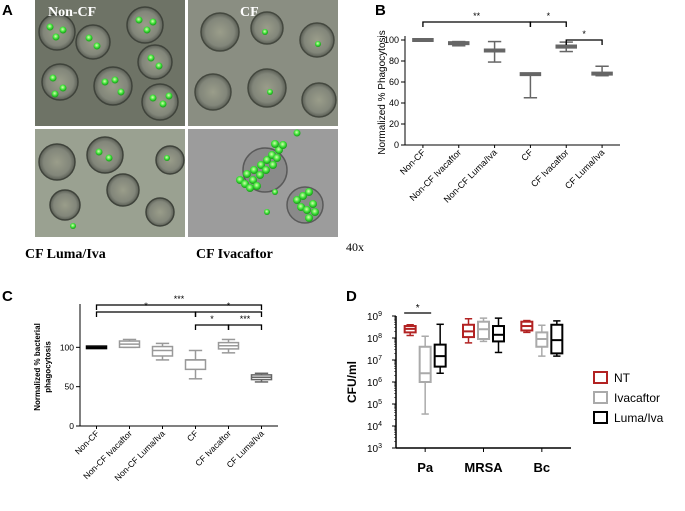  What do you see at coordinates (291, 62) in the screenshot?
I see `cf-beads` at bounding box center [291, 62].